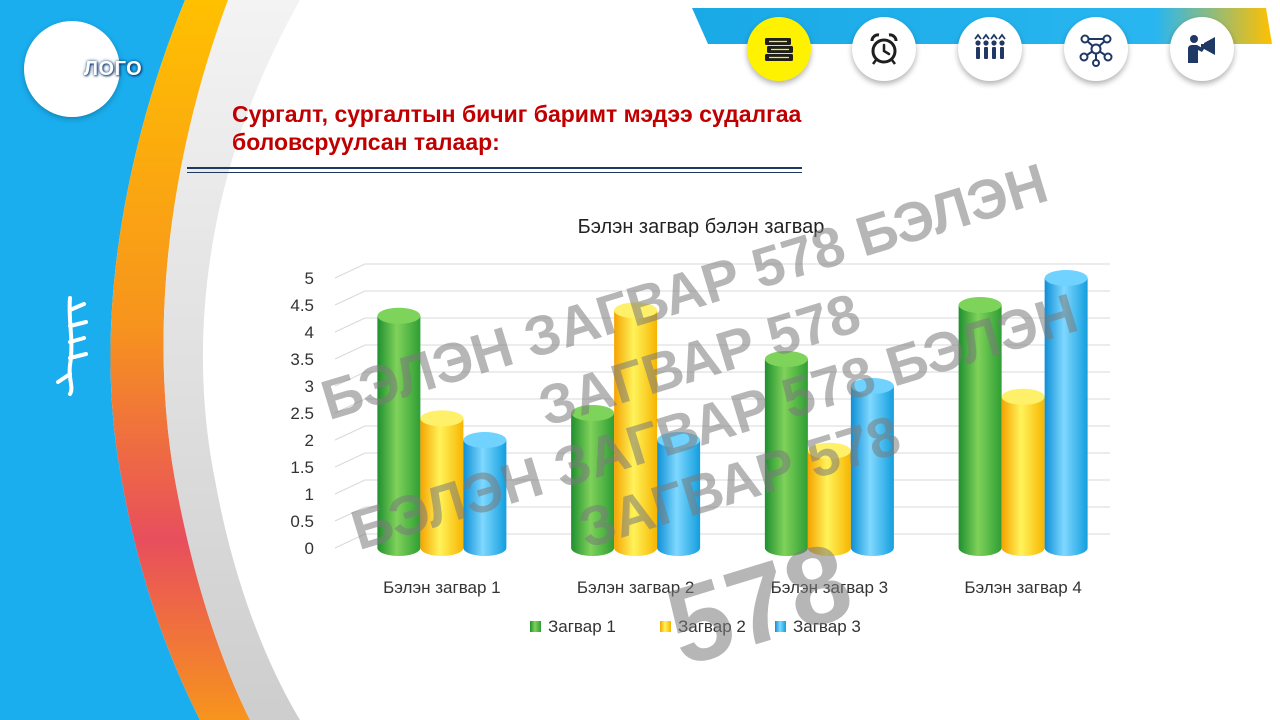 The width and height of the screenshot is (1280, 720). Describe the element at coordinates (113, 69) in the screenshot. I see `logo-text: ЛОГО` at that location.